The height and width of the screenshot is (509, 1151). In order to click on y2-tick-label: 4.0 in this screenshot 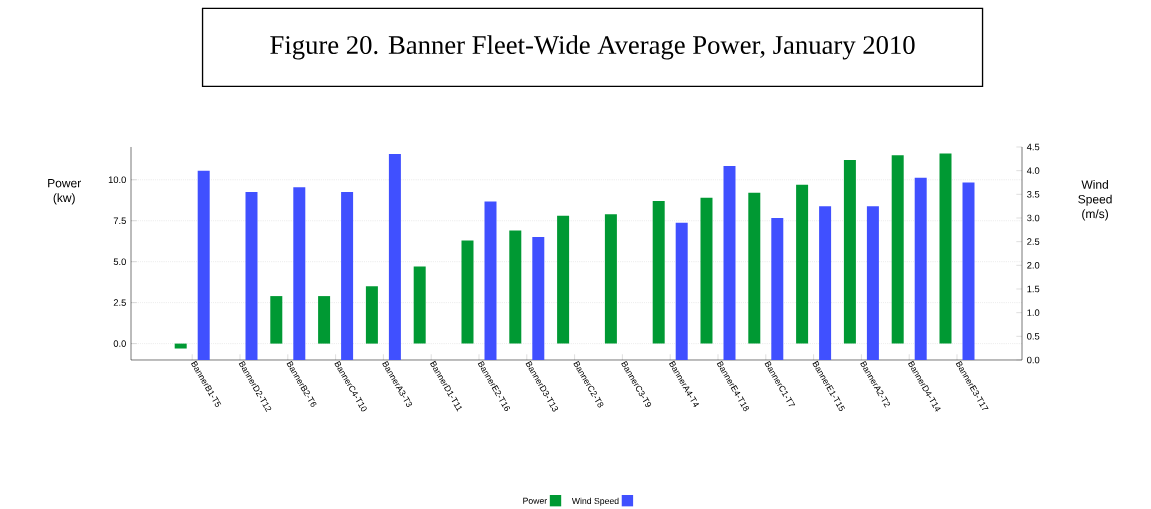, I will do `click(1033, 170)`.